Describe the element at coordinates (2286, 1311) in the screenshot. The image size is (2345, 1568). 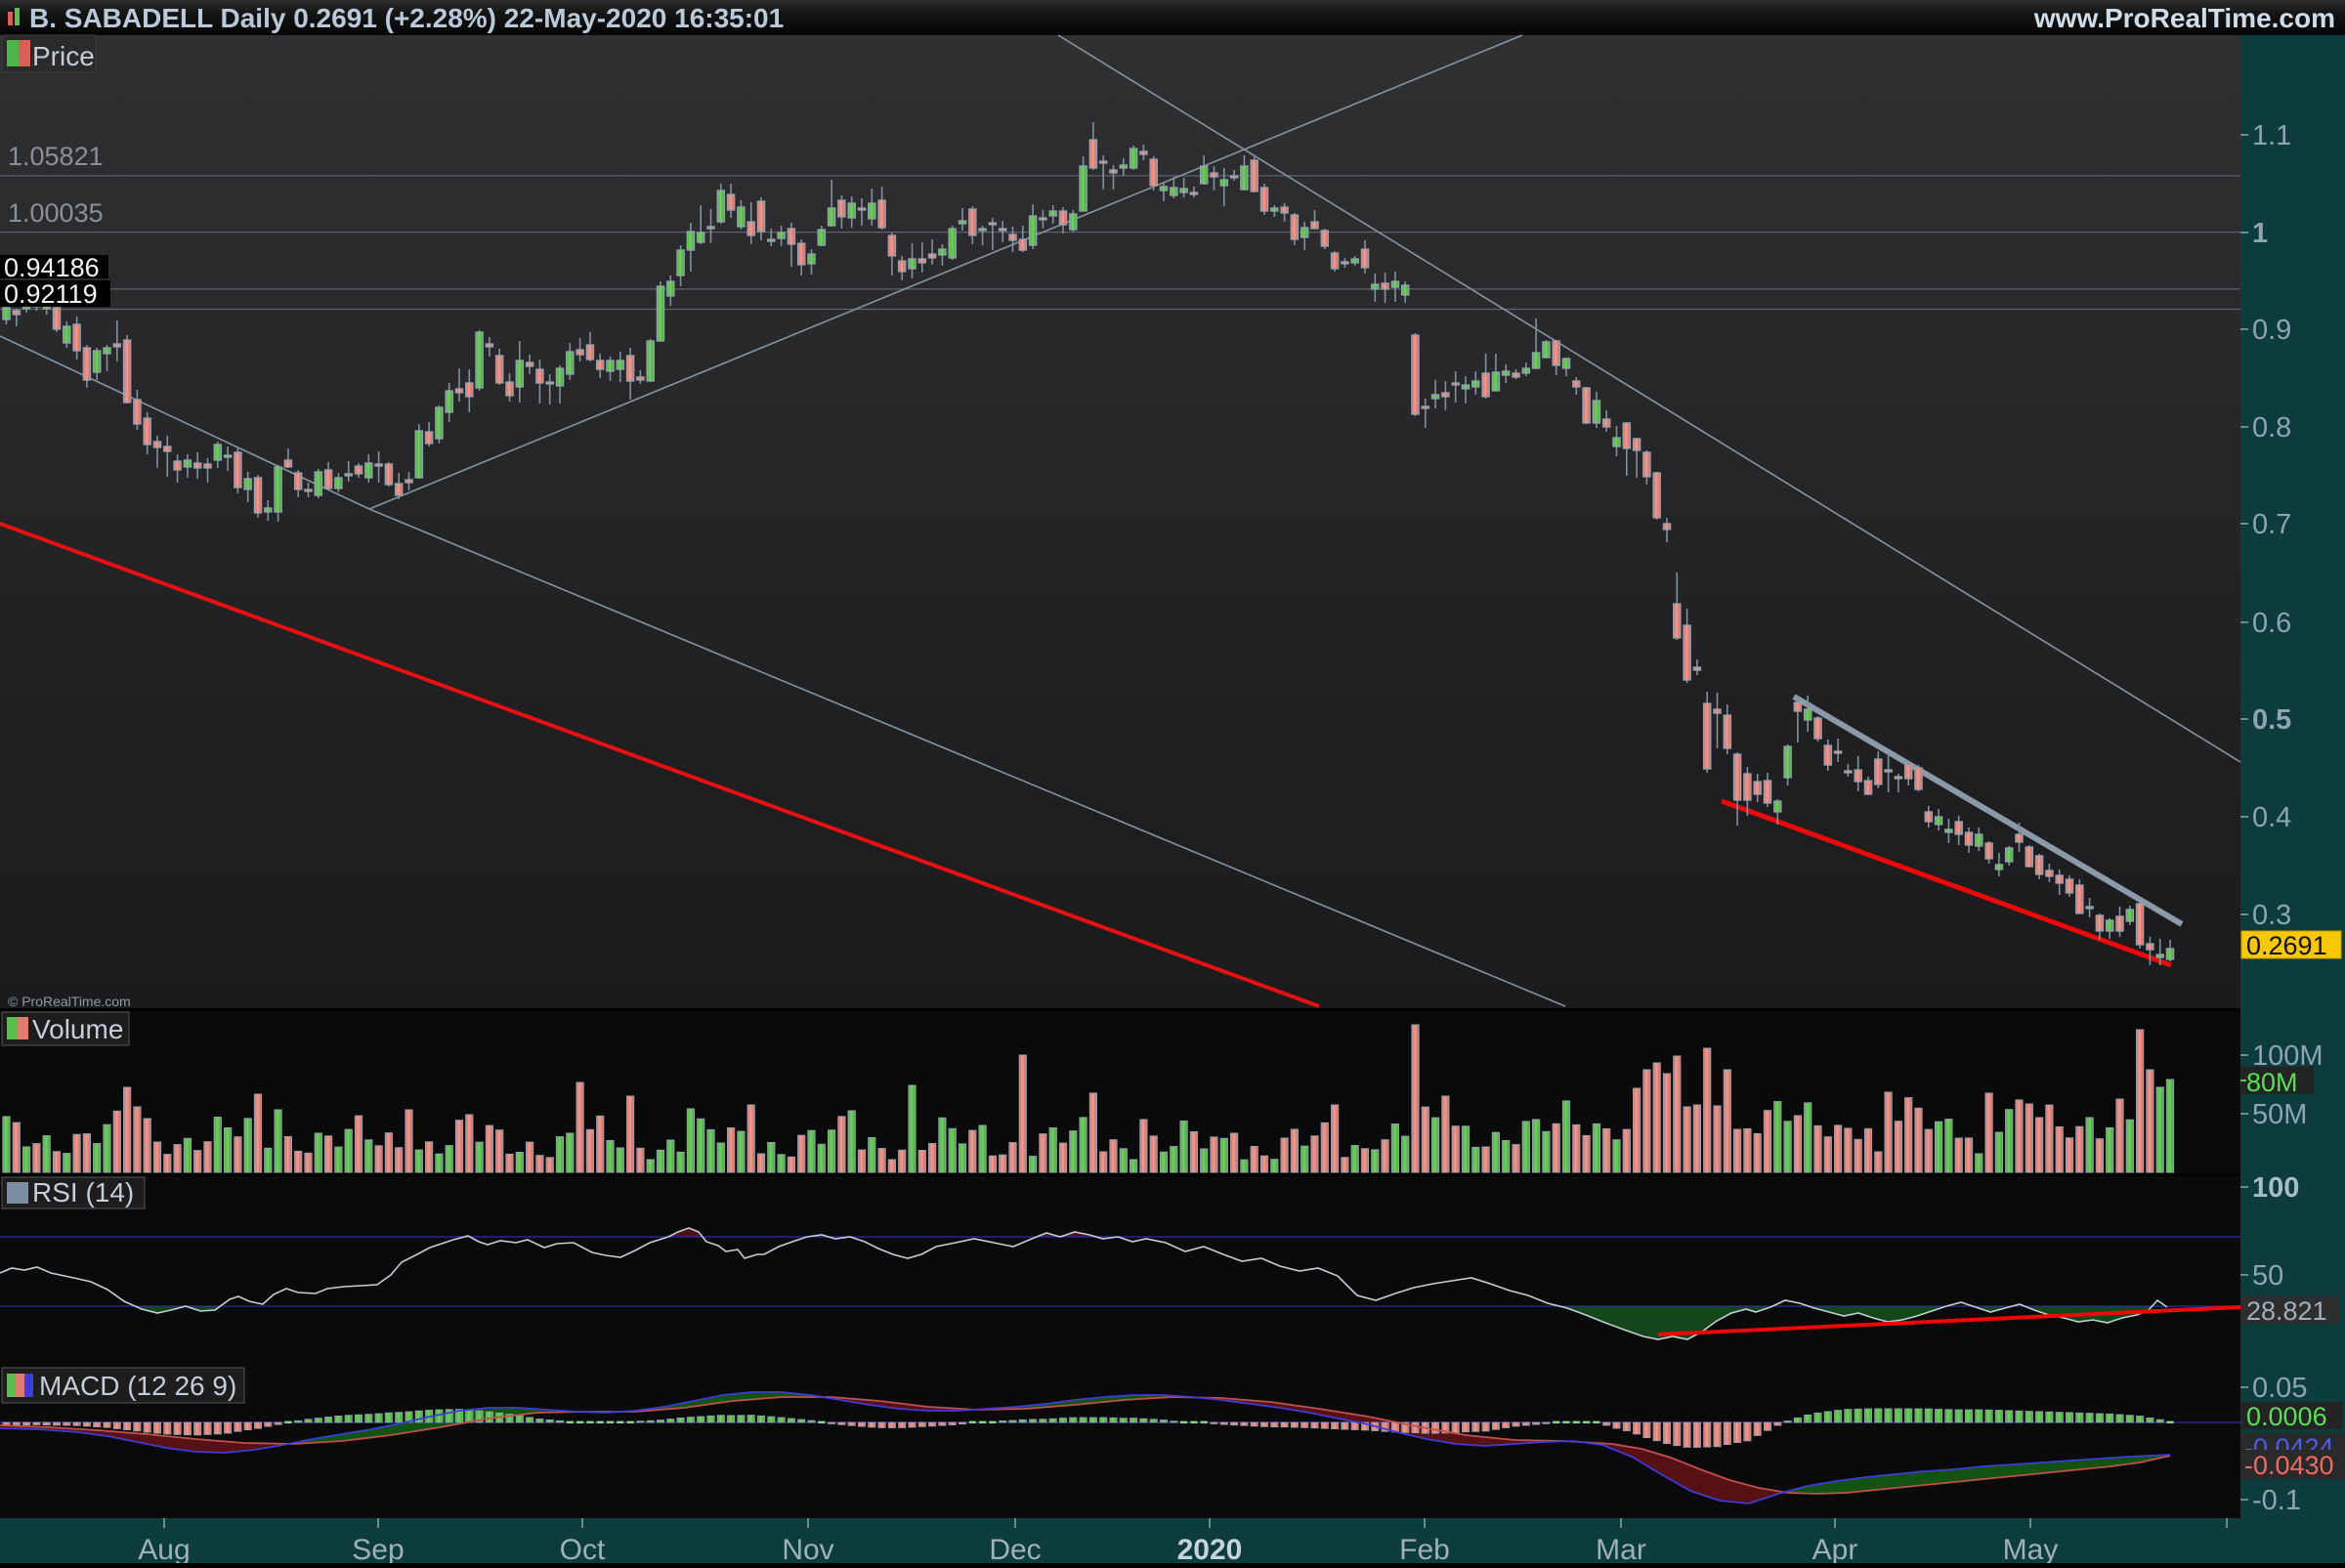
I see `svg-text: 28.821` at that location.